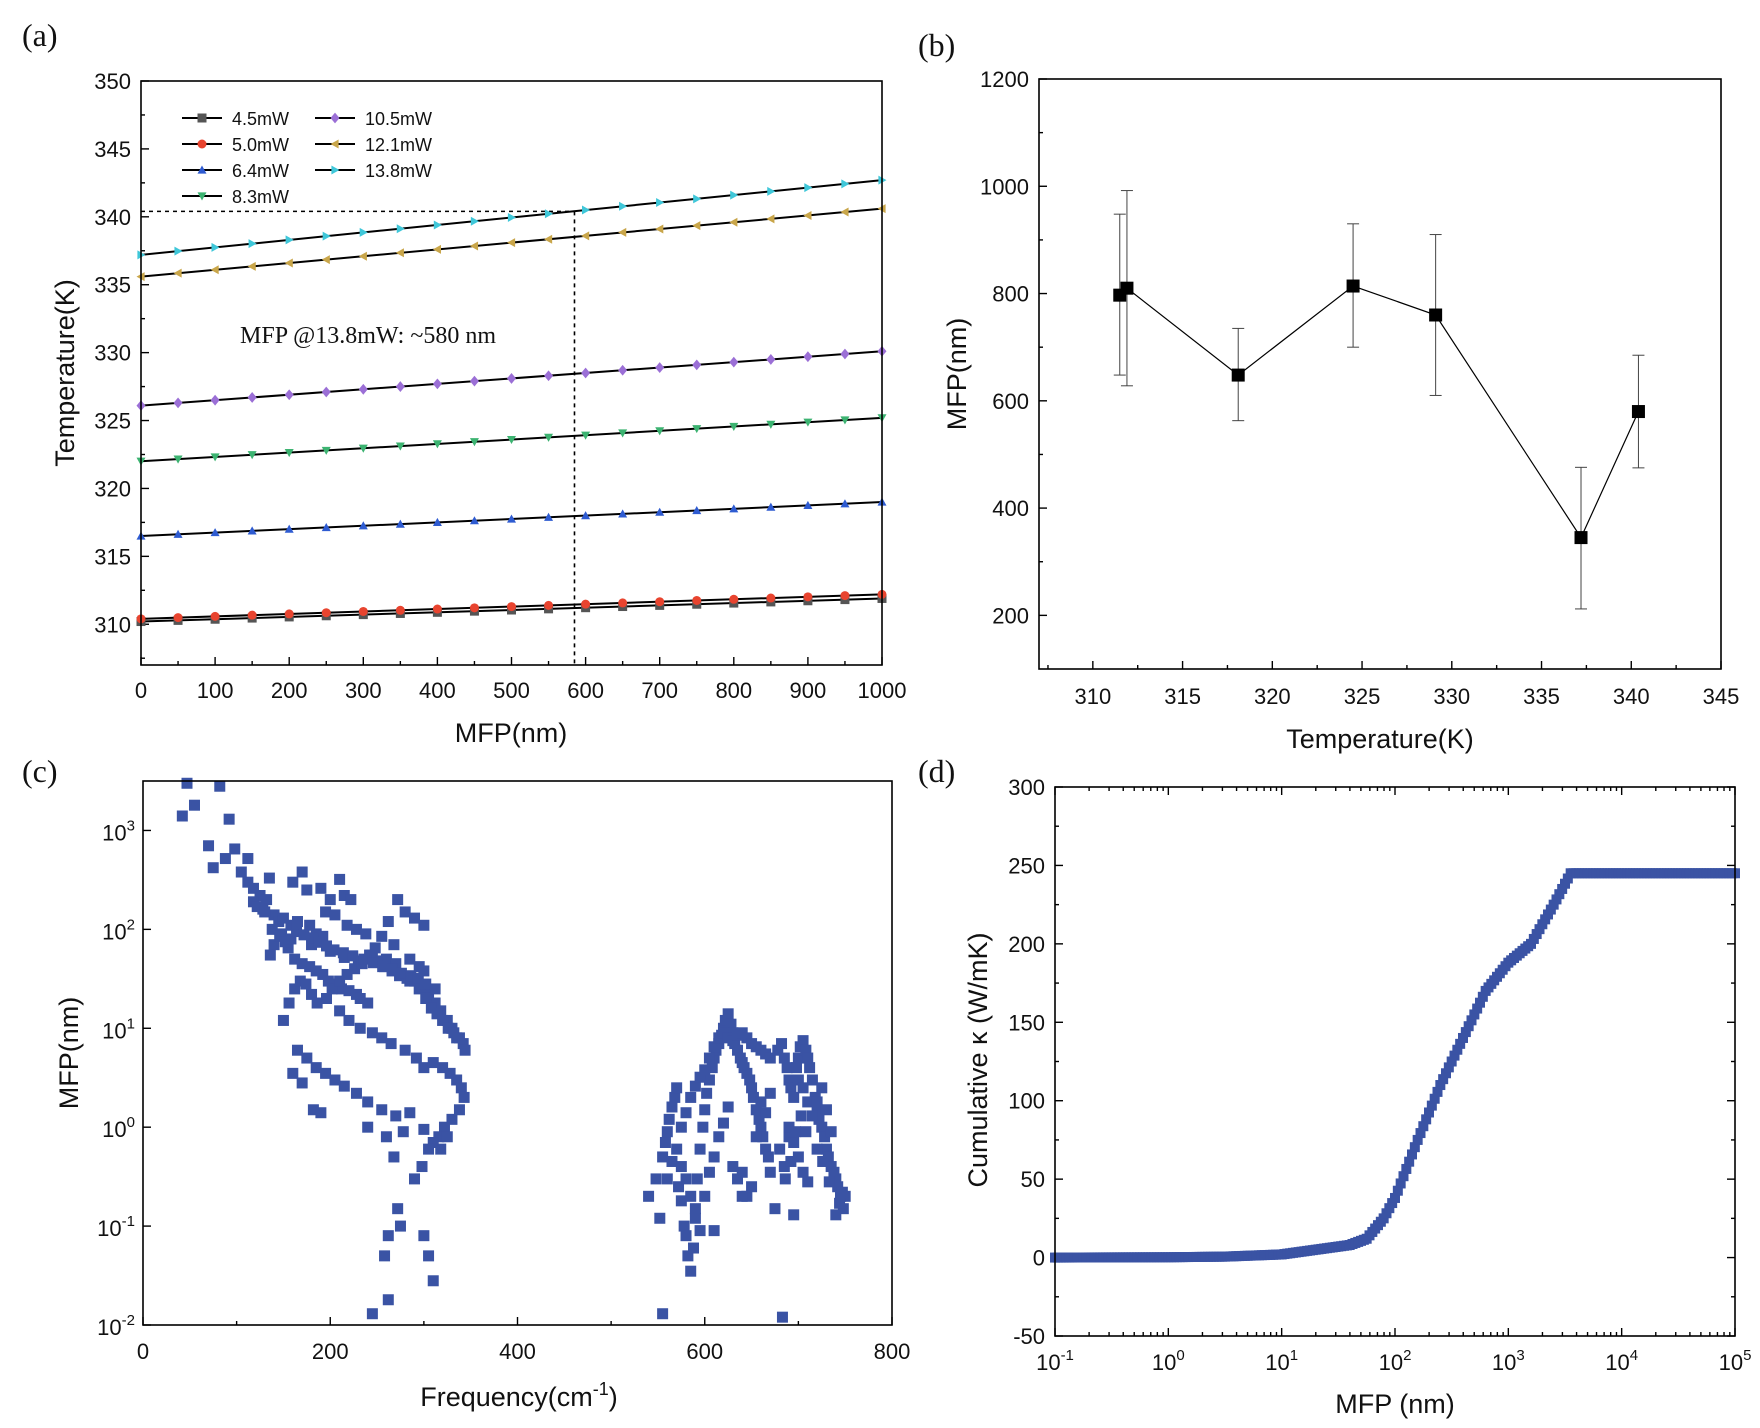 This screenshot has height=1428, width=1760. Describe the element at coordinates (118, 1128) in the screenshot. I see `y-tick-label-c: 10⁰` at that location.